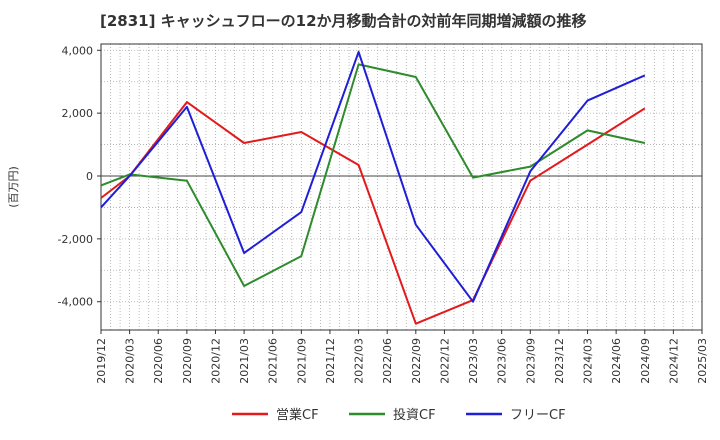 This screenshot has width=720, height=440. I want to click on legend: 営業CF 投資CF フリーCF, so click(399, 415).